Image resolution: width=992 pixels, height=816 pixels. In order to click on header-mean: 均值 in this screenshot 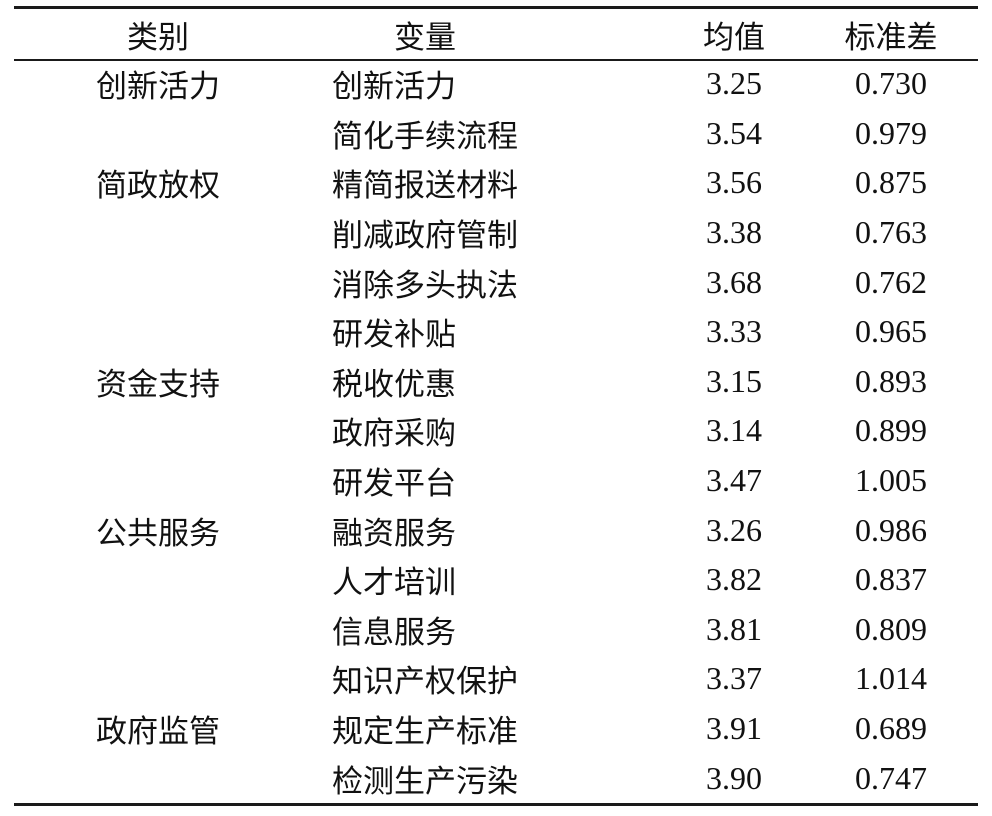, I will do `click(734, 37)`.